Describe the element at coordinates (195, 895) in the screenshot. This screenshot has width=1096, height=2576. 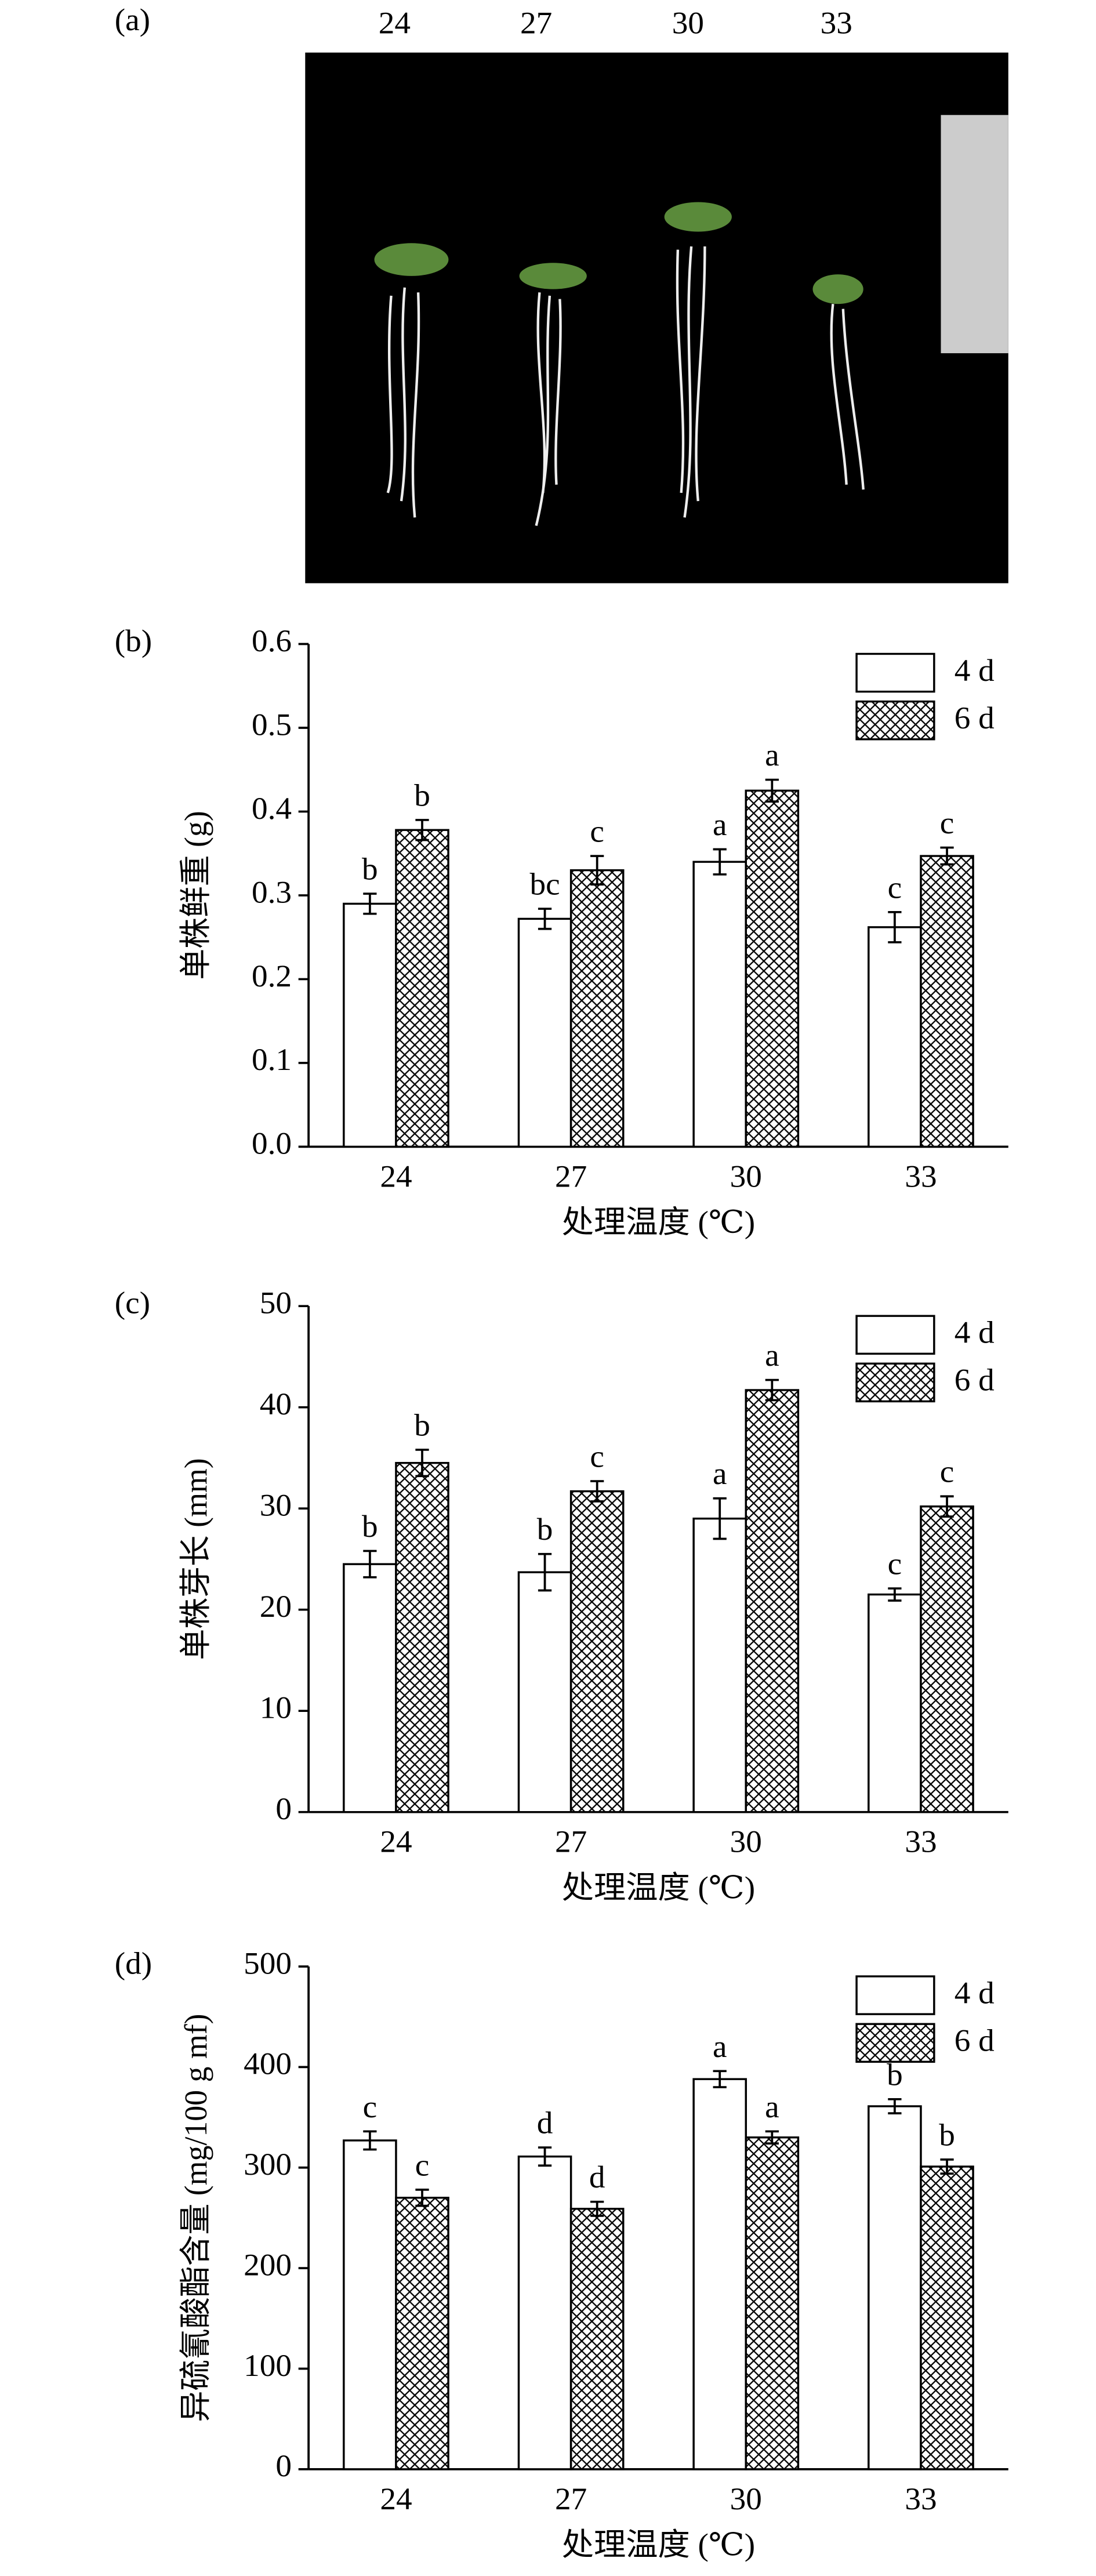
I see `y-axis-label: 单株鲜重 (g)` at that location.